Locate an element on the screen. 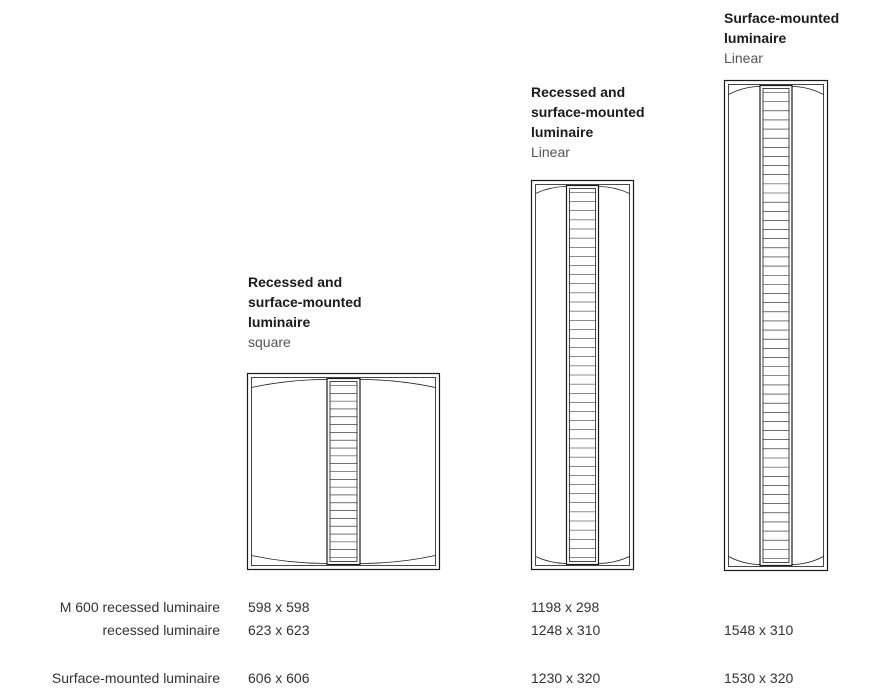  caption-title-line: Surface-mounted is located at coordinates (782, 18).